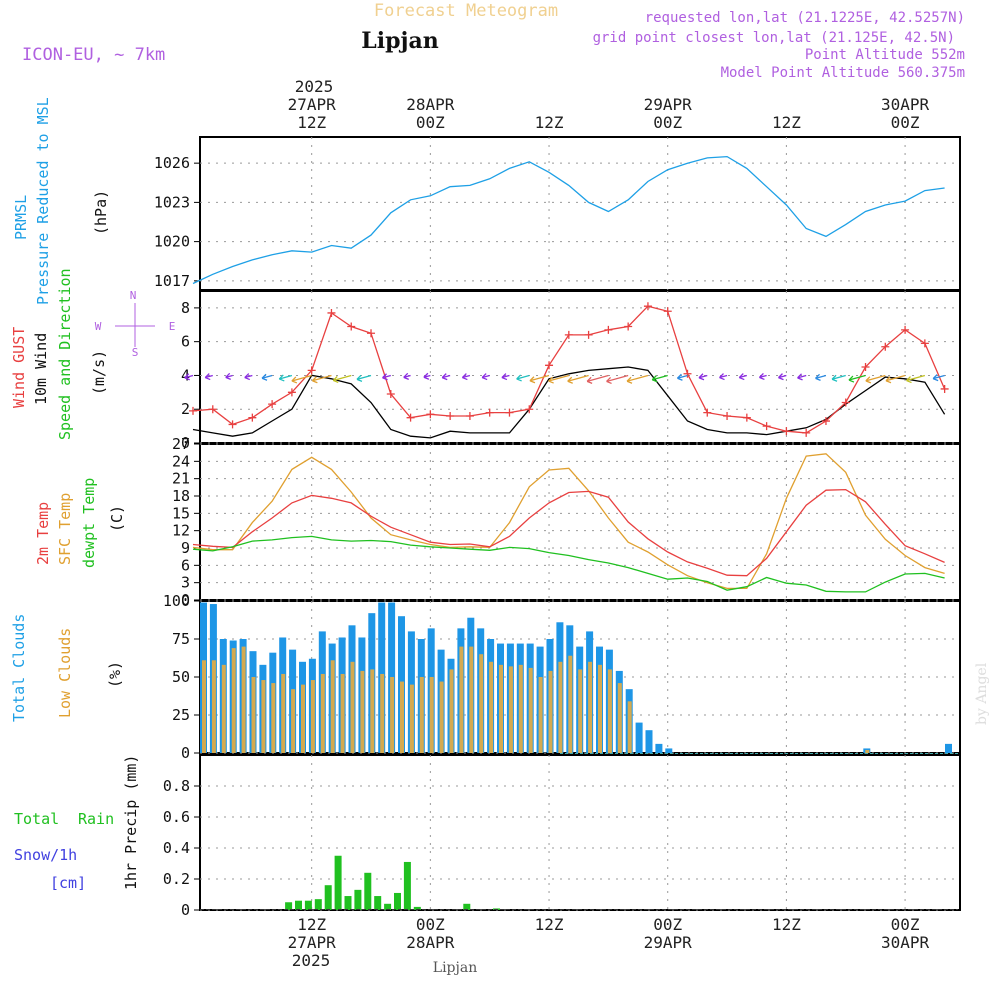 The width and height of the screenshot is (1000, 1000). What do you see at coordinates (314, 86) in the screenshot?
I see `top-year: 2025` at bounding box center [314, 86].